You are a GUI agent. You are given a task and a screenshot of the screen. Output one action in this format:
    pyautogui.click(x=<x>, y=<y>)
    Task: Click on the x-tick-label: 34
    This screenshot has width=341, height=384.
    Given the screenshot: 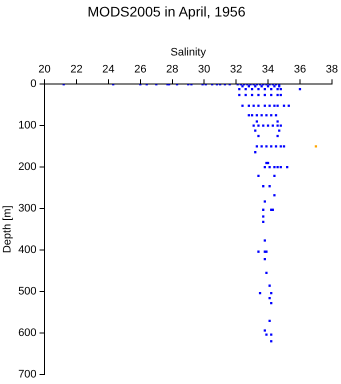 What is the action you would take?
    pyautogui.click(x=268, y=70)
    